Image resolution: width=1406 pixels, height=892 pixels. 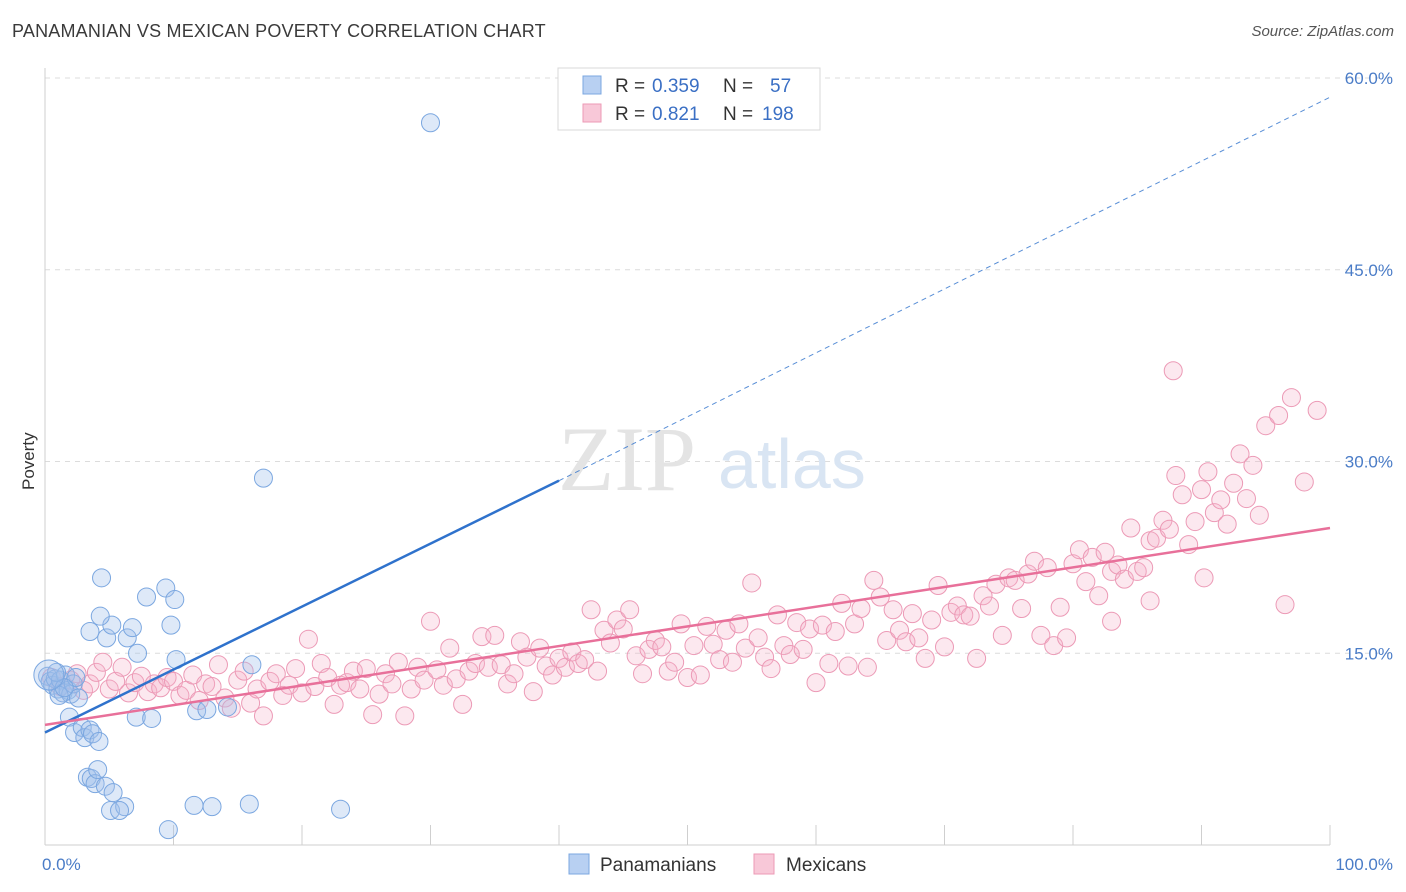 I want to click on chart-source: Source: ZipAtlas.com, so click(x=1322, y=31).